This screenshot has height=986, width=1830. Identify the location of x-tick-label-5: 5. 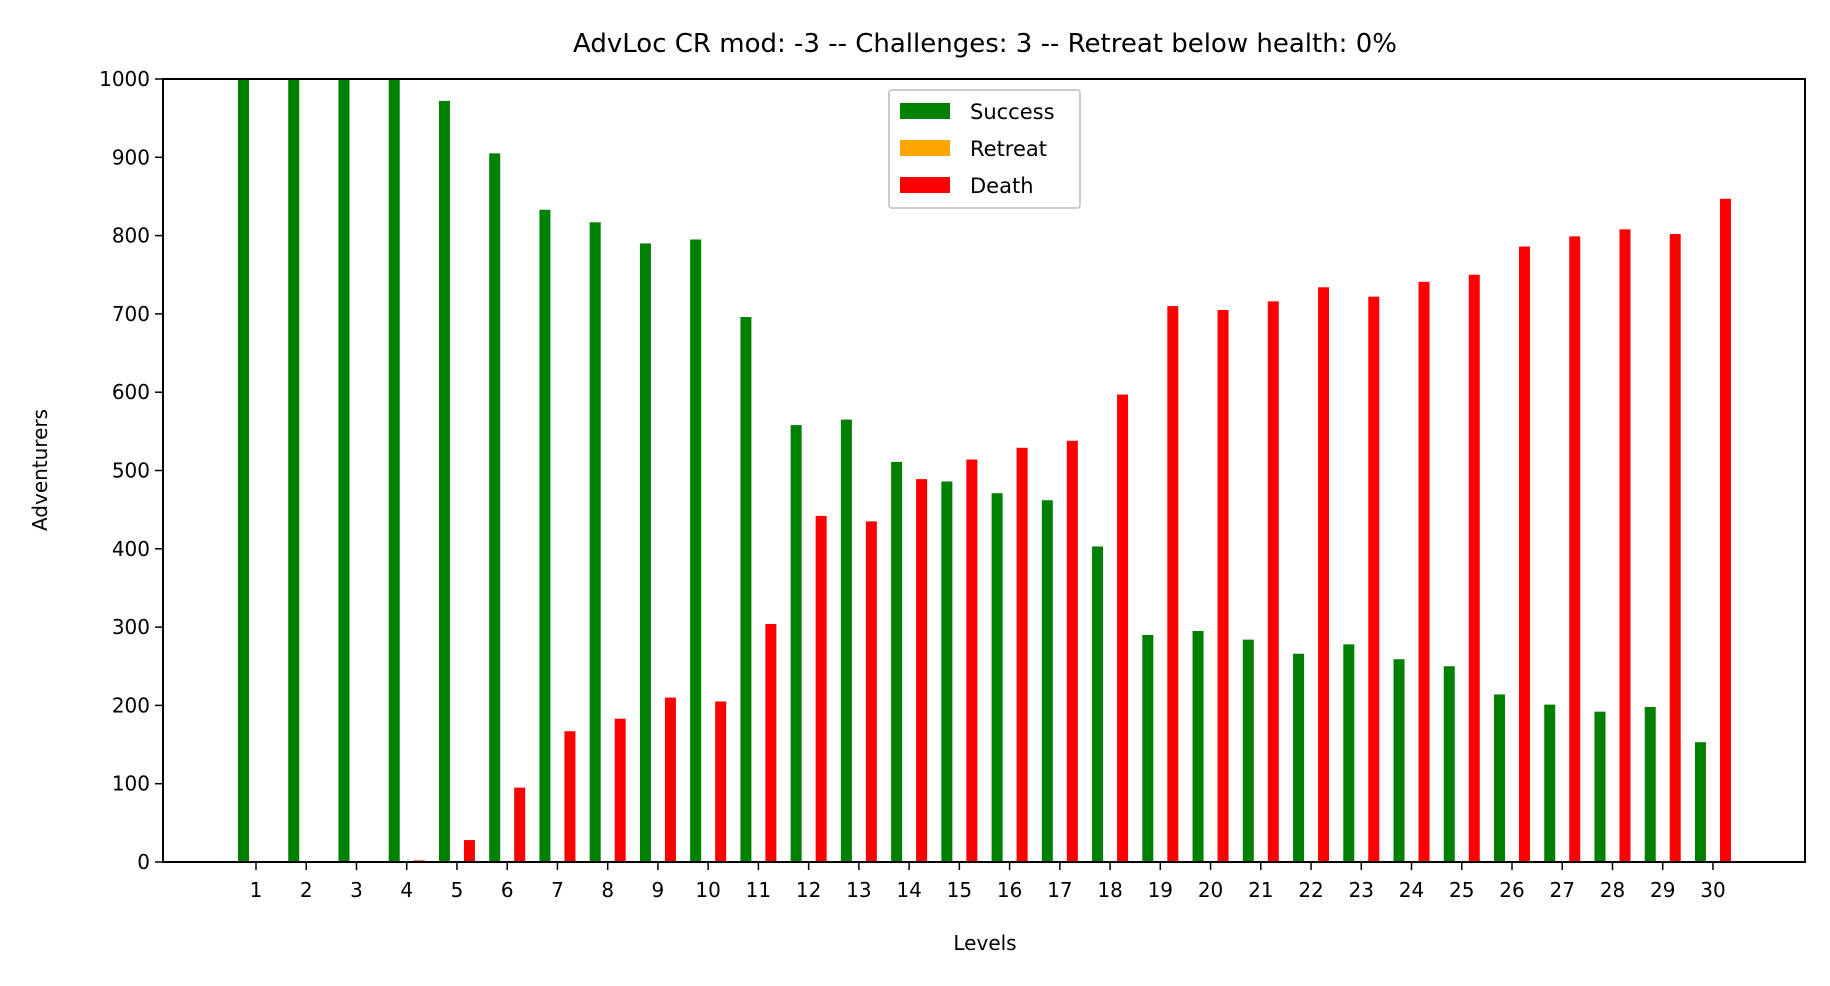
(457, 890).